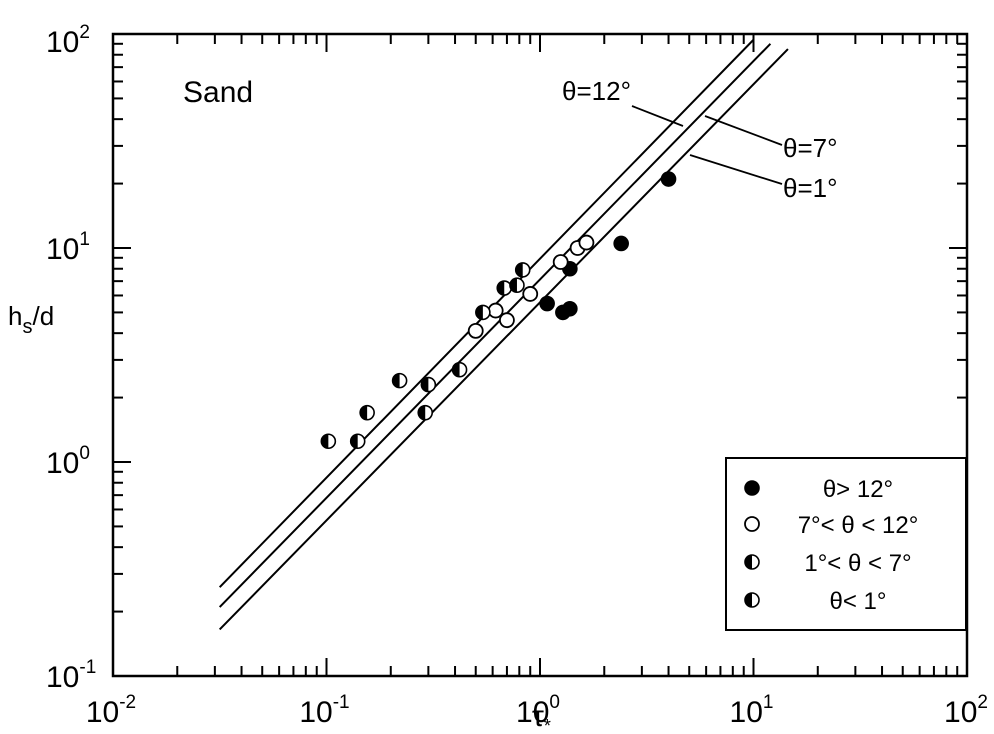 Image resolution: width=994 pixels, height=734 pixels. What do you see at coordinates (857, 563) in the screenshot?
I see `legend-label-3: 1°< θ < 7°` at bounding box center [857, 563].